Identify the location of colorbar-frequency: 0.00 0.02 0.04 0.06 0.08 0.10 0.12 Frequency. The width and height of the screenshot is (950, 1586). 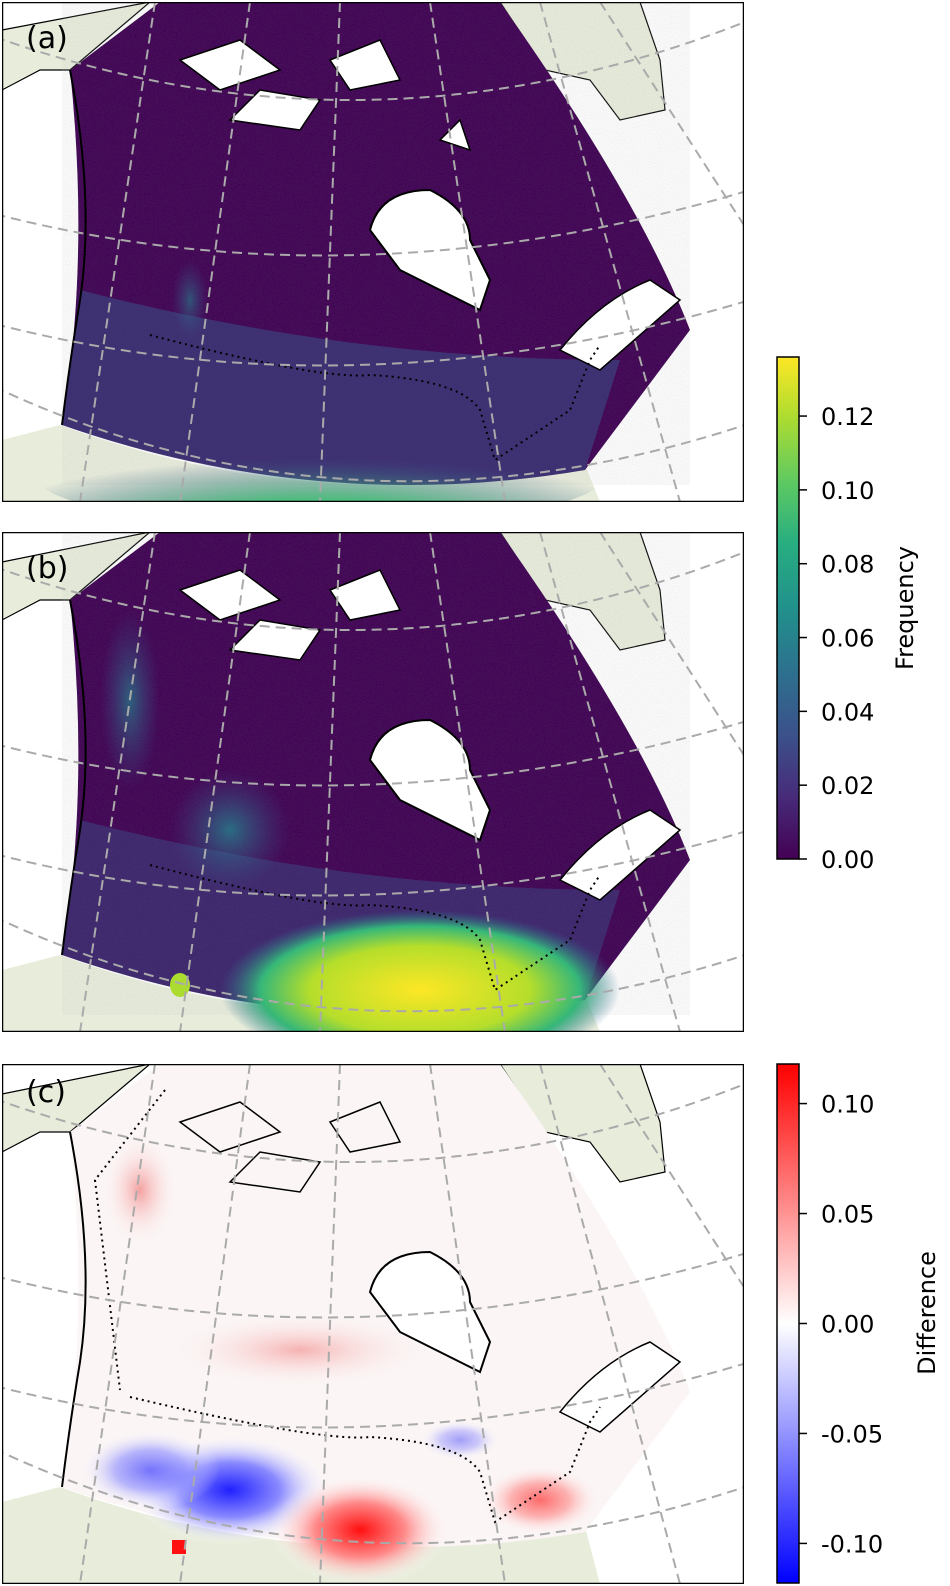
(847, 615).